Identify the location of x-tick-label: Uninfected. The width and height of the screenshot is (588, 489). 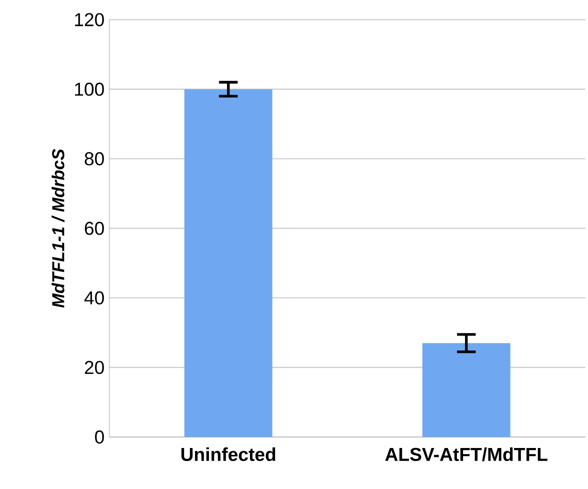
(228, 454).